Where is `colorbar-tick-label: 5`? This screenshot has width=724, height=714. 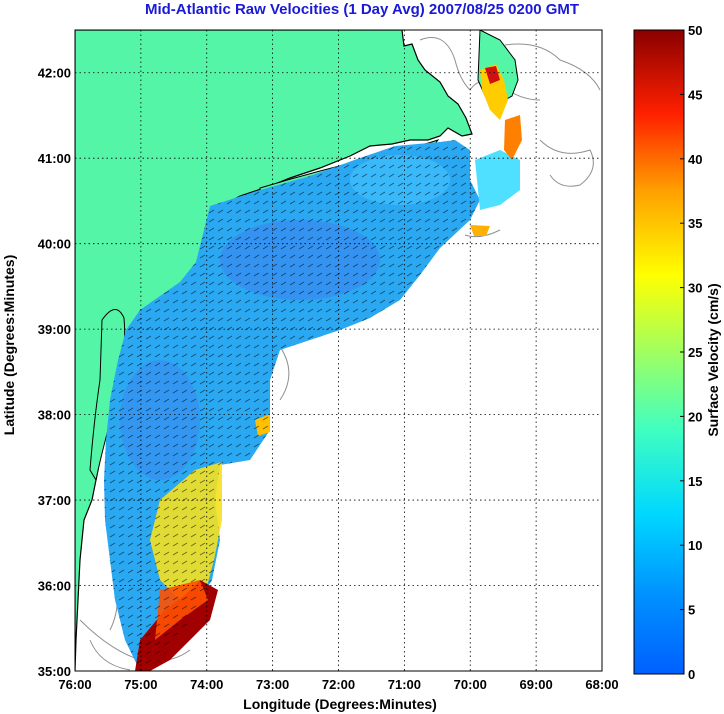 colorbar-tick-label: 5 is located at coordinates (691, 610).